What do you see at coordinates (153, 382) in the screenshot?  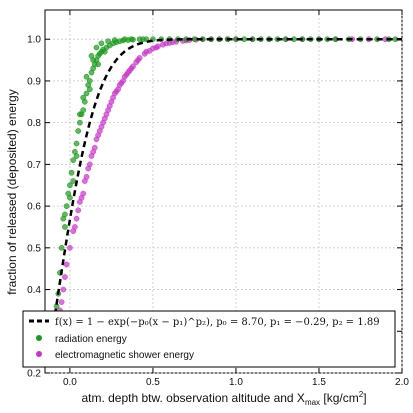 I see `x-tick-label: 0.5` at bounding box center [153, 382].